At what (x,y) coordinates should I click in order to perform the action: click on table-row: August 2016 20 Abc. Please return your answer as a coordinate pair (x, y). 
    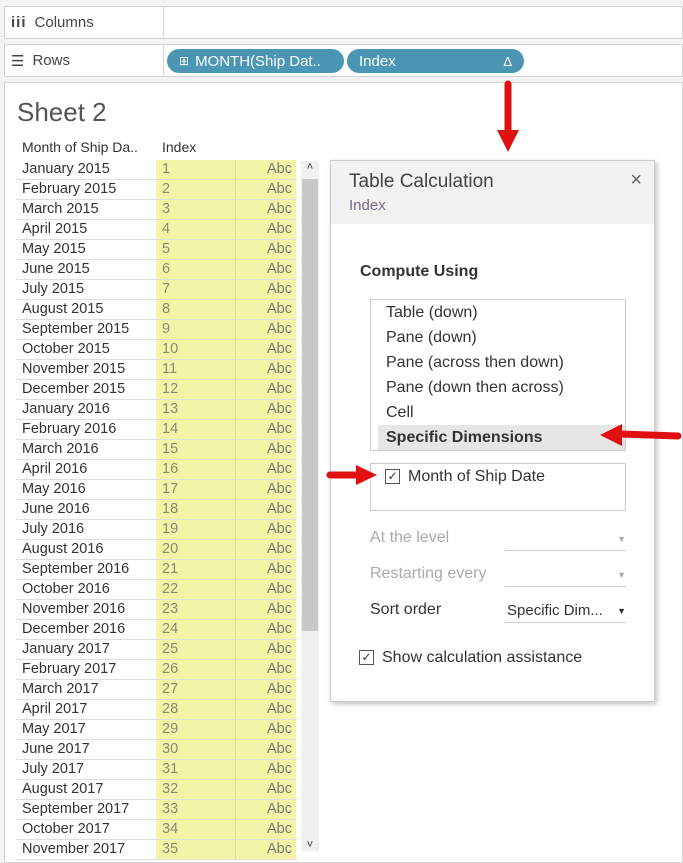
    Looking at the image, I should click on (156, 550).